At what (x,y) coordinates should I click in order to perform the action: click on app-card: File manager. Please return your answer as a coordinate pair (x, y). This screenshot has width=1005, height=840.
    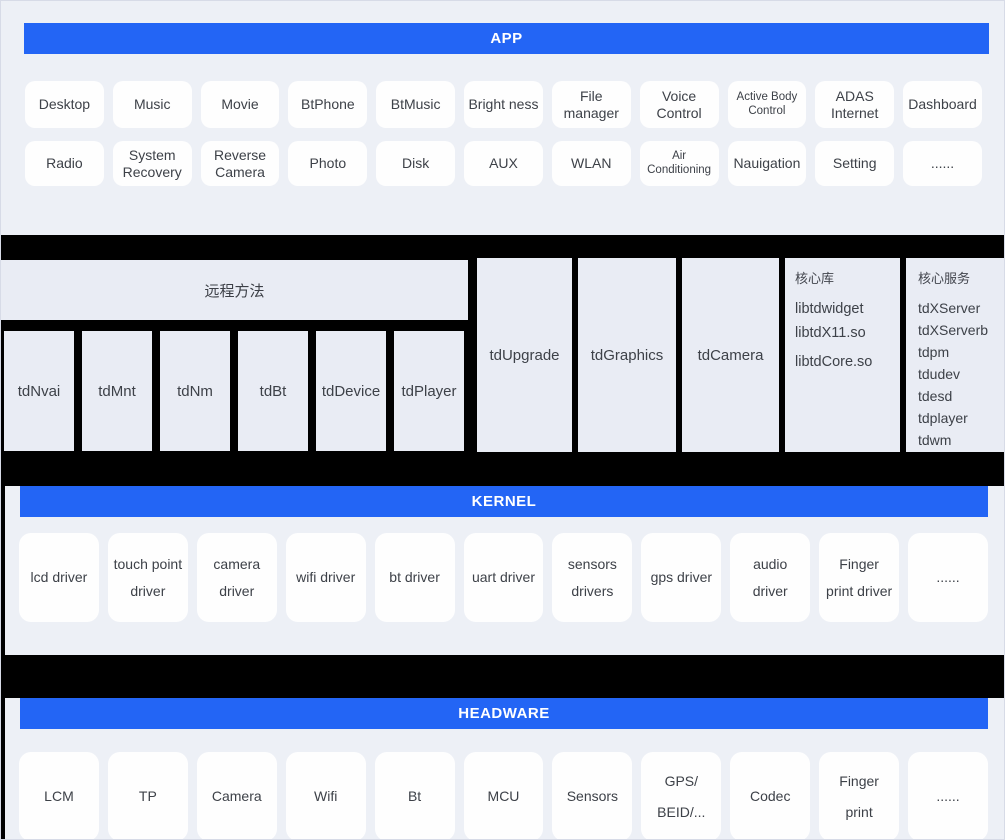
    Looking at the image, I should click on (591, 104).